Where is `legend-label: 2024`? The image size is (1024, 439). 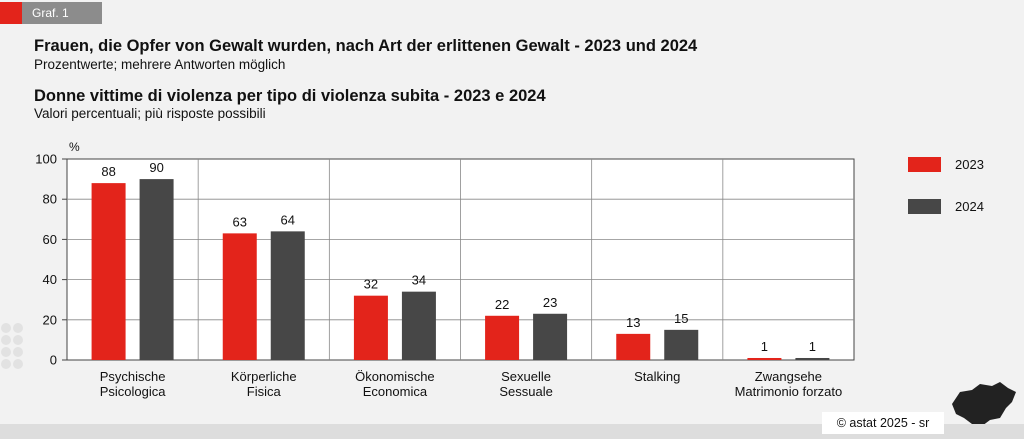
legend-label: 2024 is located at coordinates (969, 206).